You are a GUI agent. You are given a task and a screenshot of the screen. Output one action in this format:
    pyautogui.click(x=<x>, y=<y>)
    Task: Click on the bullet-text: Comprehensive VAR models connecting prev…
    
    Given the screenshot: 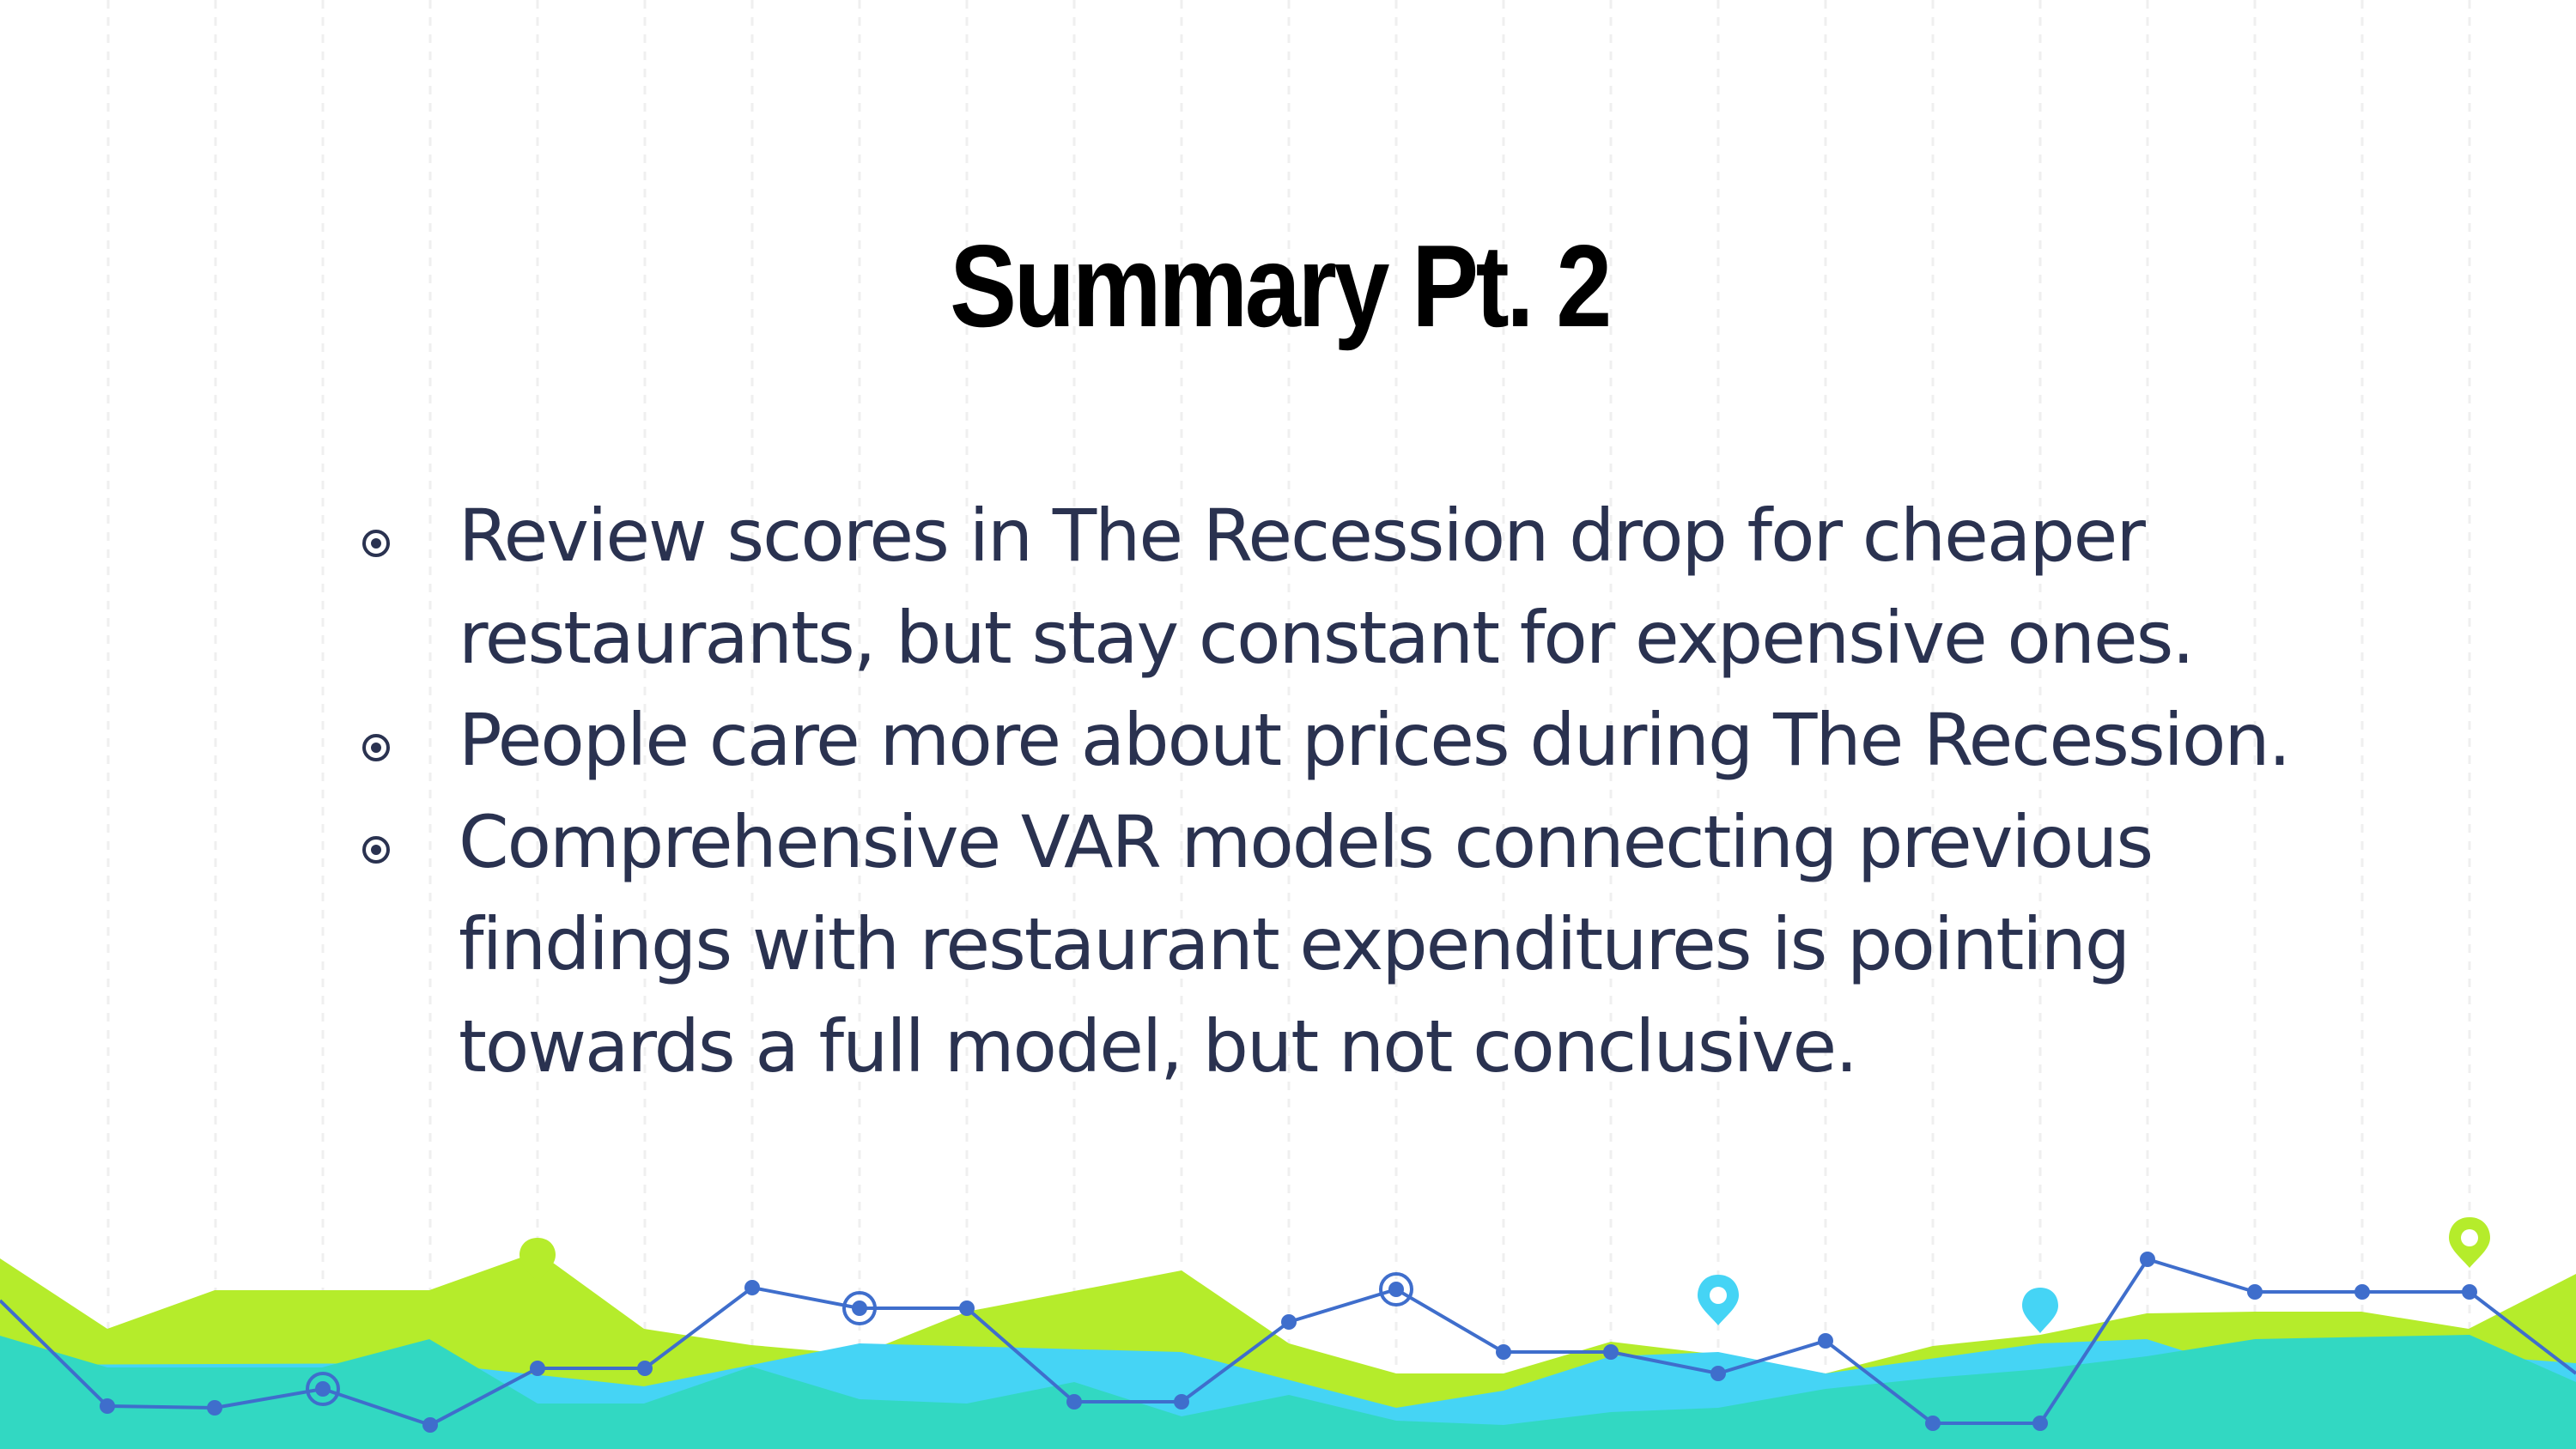 What is the action you would take?
    pyautogui.click(x=1306, y=944)
    